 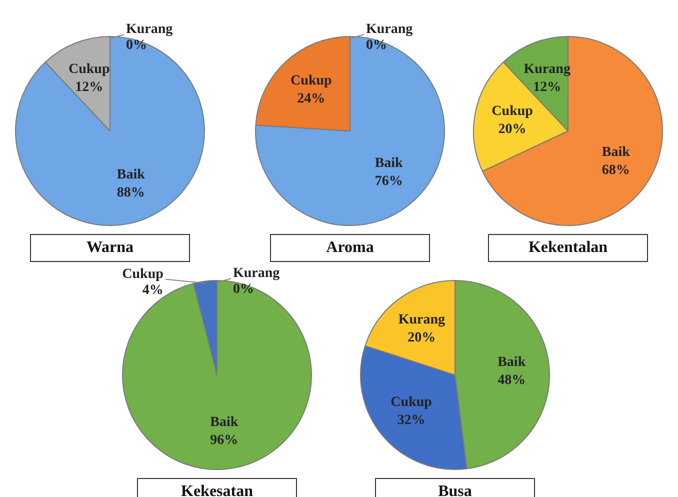 I want to click on text: Kekentalan, so click(x=568, y=248).